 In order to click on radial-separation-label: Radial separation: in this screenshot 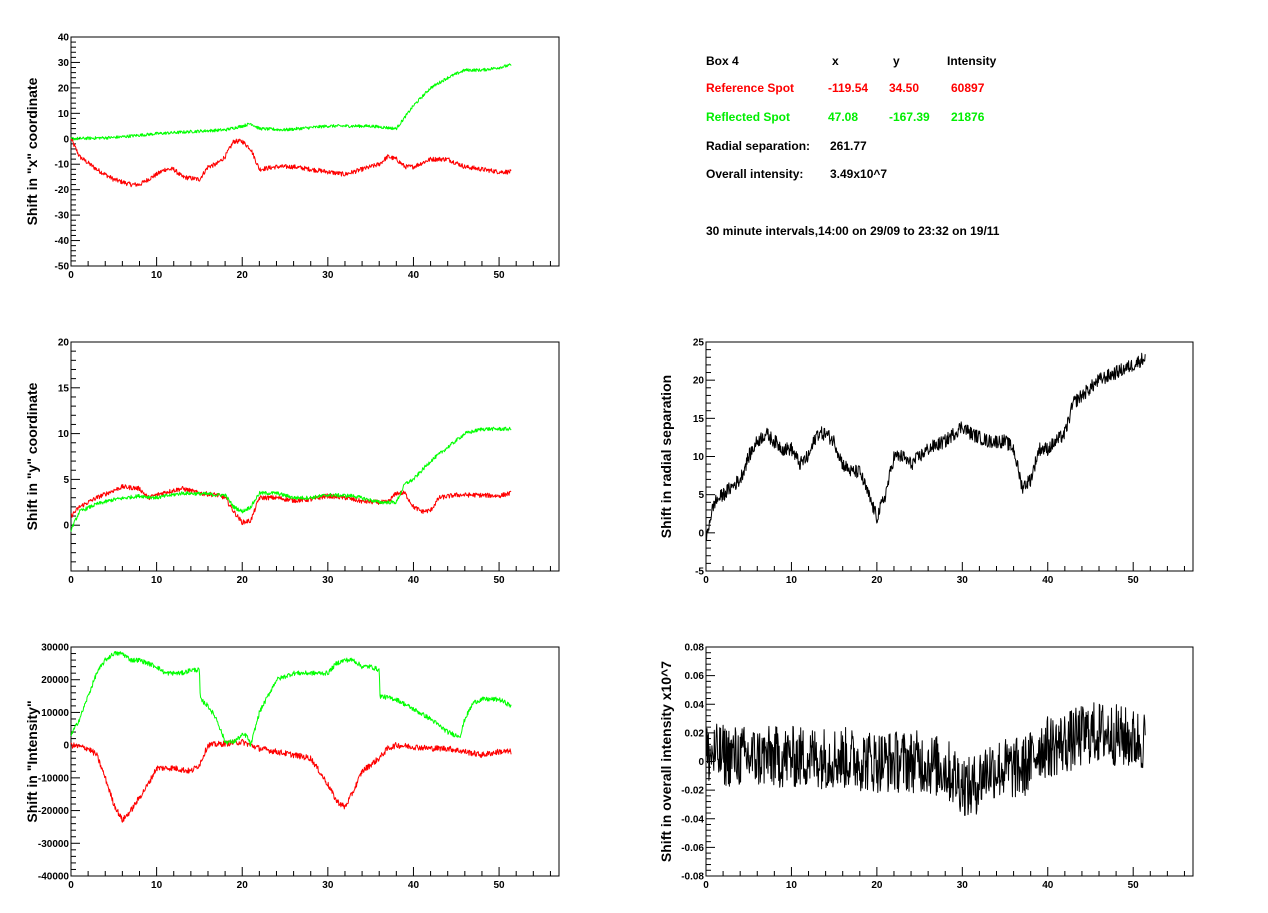, I will do `click(758, 146)`.